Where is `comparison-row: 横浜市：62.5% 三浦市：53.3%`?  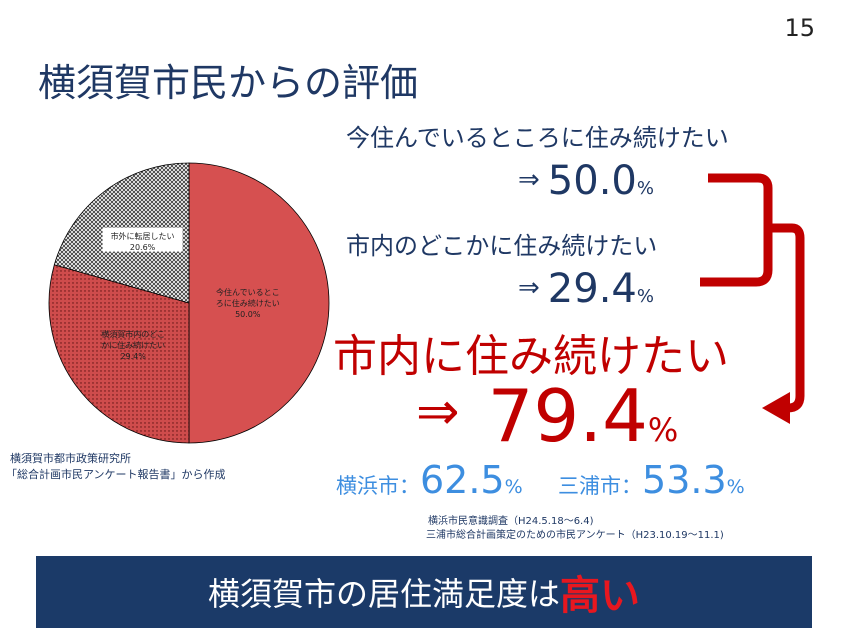 comparison-row: 横浜市：62.5% 三浦市：53.3% is located at coordinates (540, 480).